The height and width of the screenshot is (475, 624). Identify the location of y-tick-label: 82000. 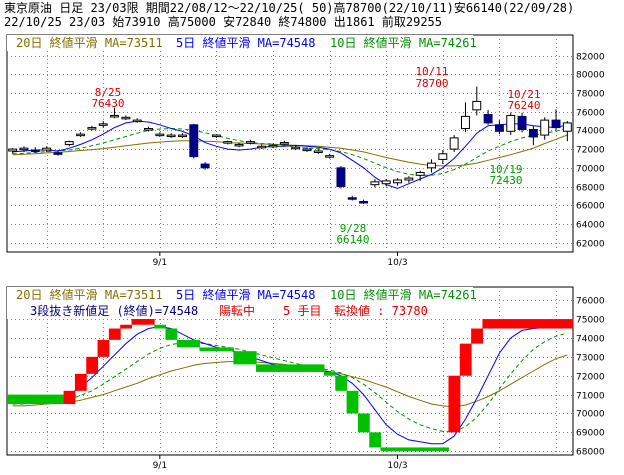
(590, 58).